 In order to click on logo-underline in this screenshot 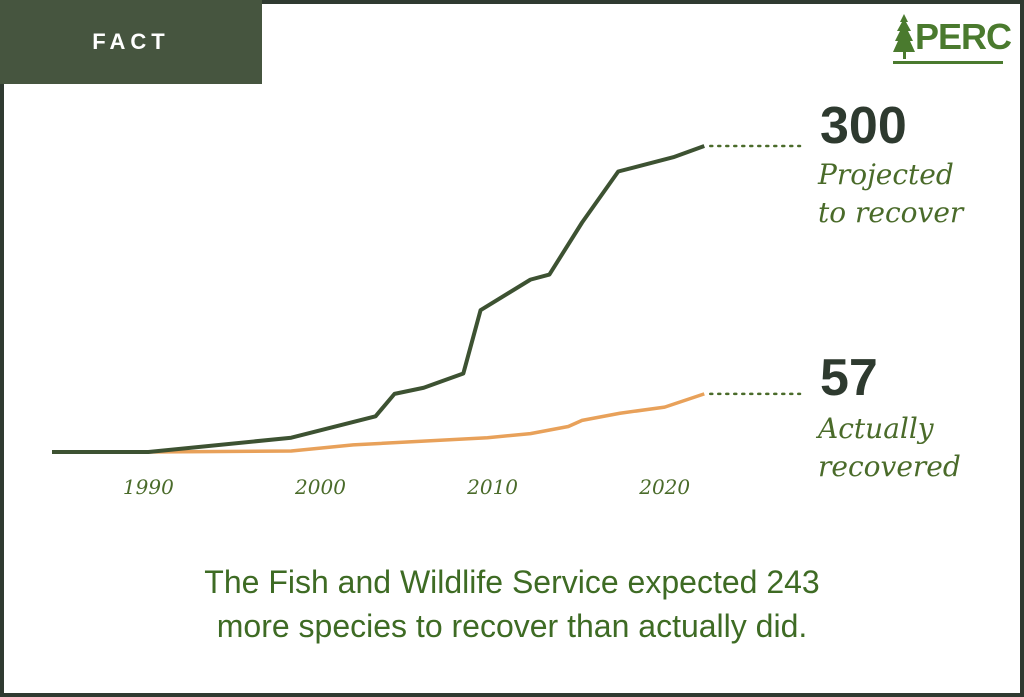, I will do `click(948, 62)`.